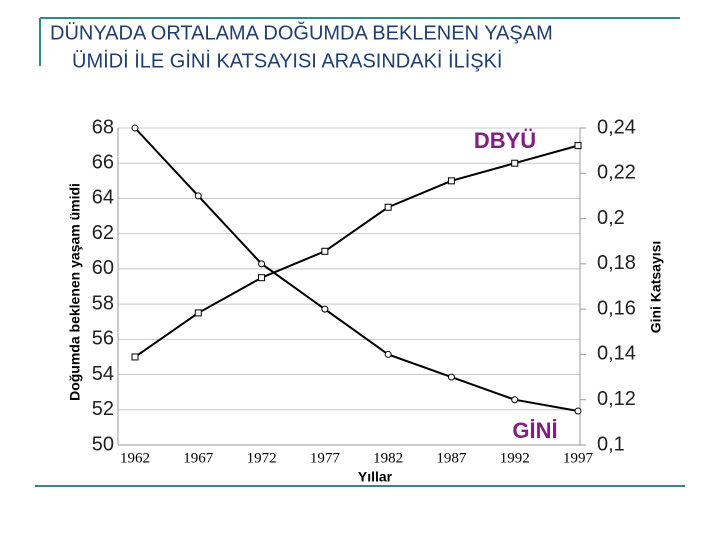  What do you see at coordinates (198, 458) in the screenshot?
I see `x-tick-label: 1967` at bounding box center [198, 458].